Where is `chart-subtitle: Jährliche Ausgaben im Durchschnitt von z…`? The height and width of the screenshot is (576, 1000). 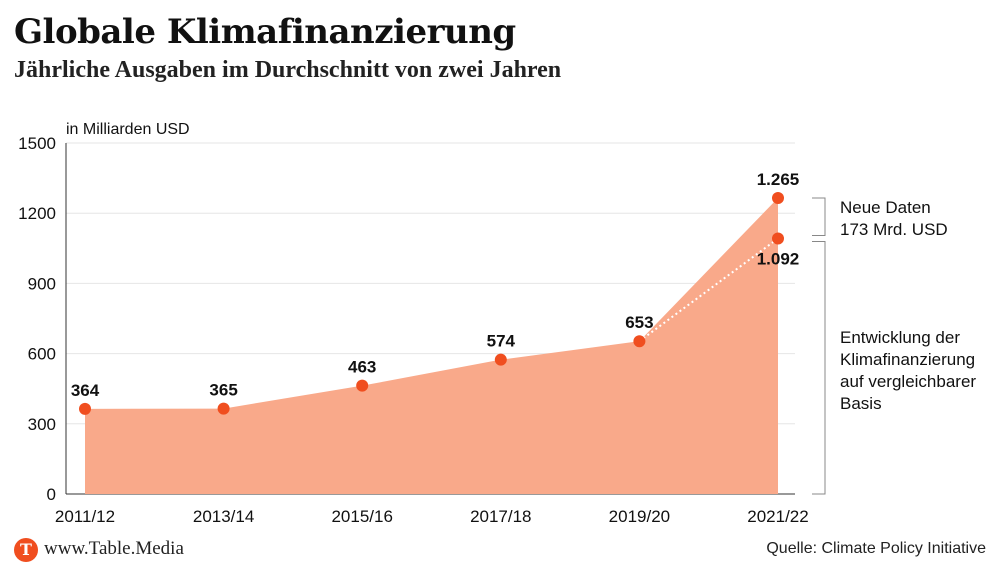
chart-subtitle: Jährliche Ausgaben im Durchschnitt von z… is located at coordinates (288, 70).